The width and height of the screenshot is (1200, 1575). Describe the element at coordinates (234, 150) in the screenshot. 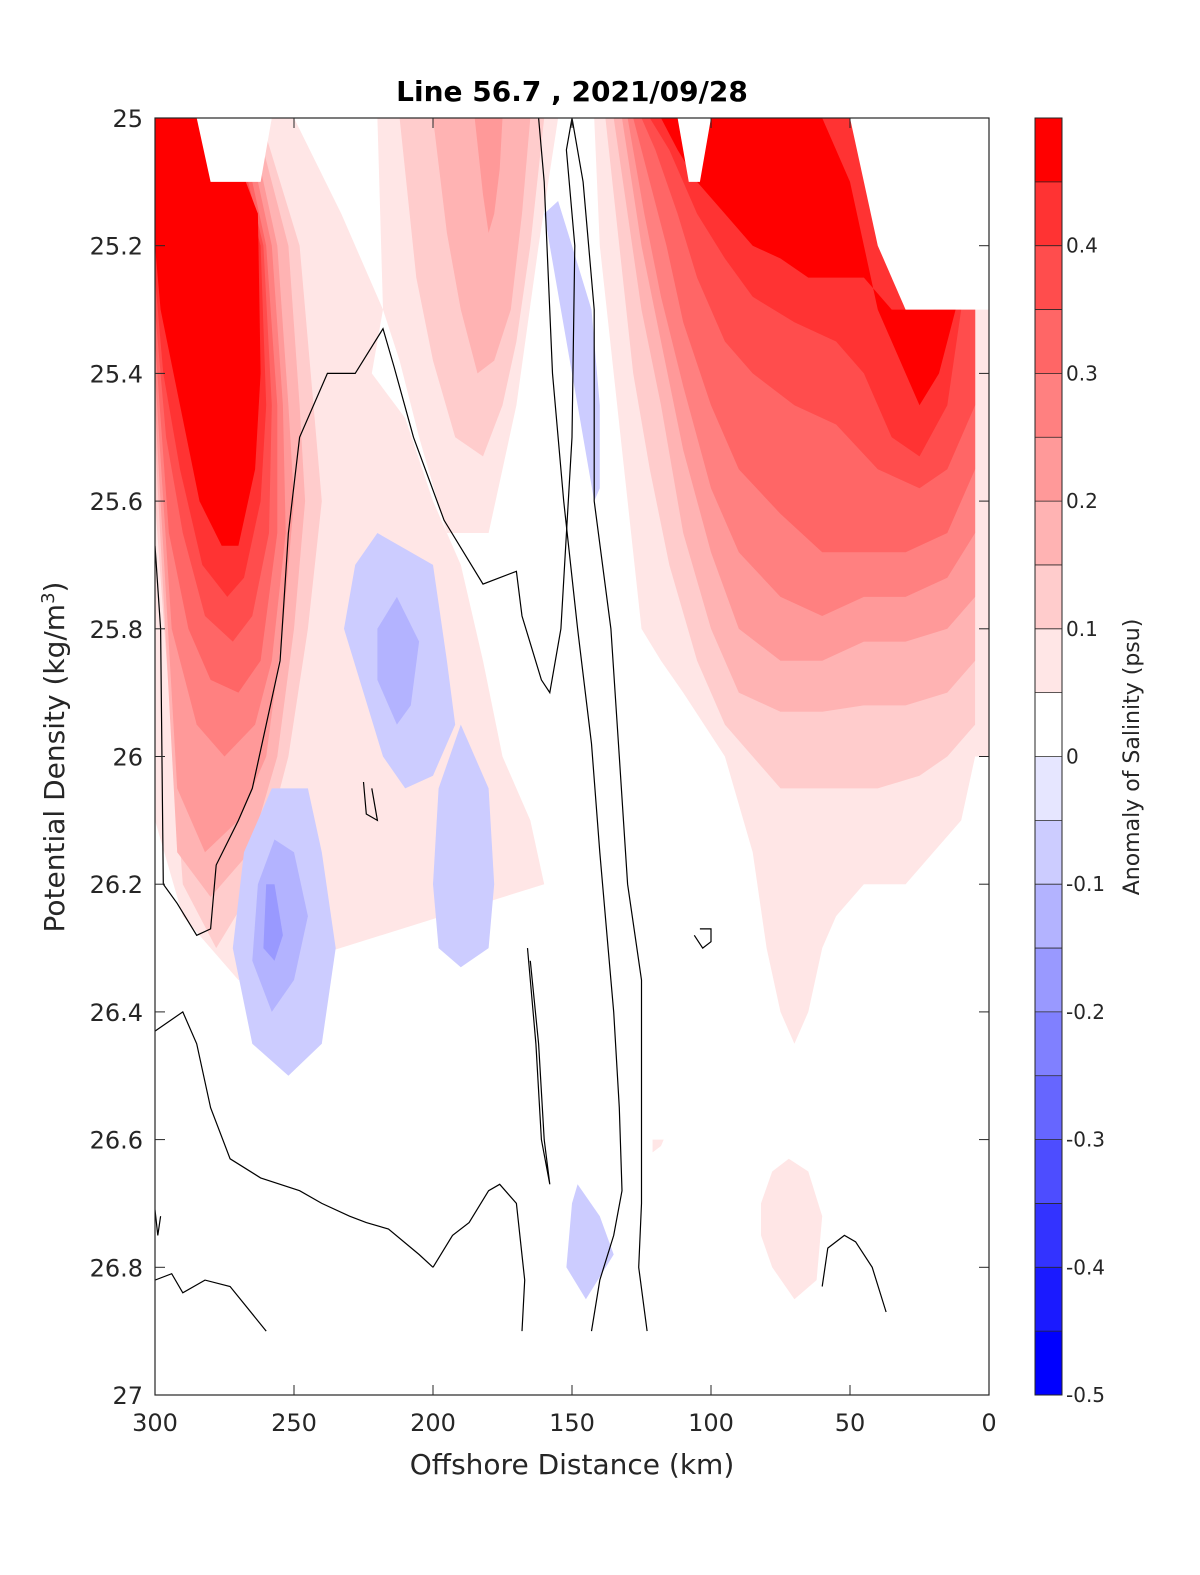

I see `fill-left-notch` at that location.